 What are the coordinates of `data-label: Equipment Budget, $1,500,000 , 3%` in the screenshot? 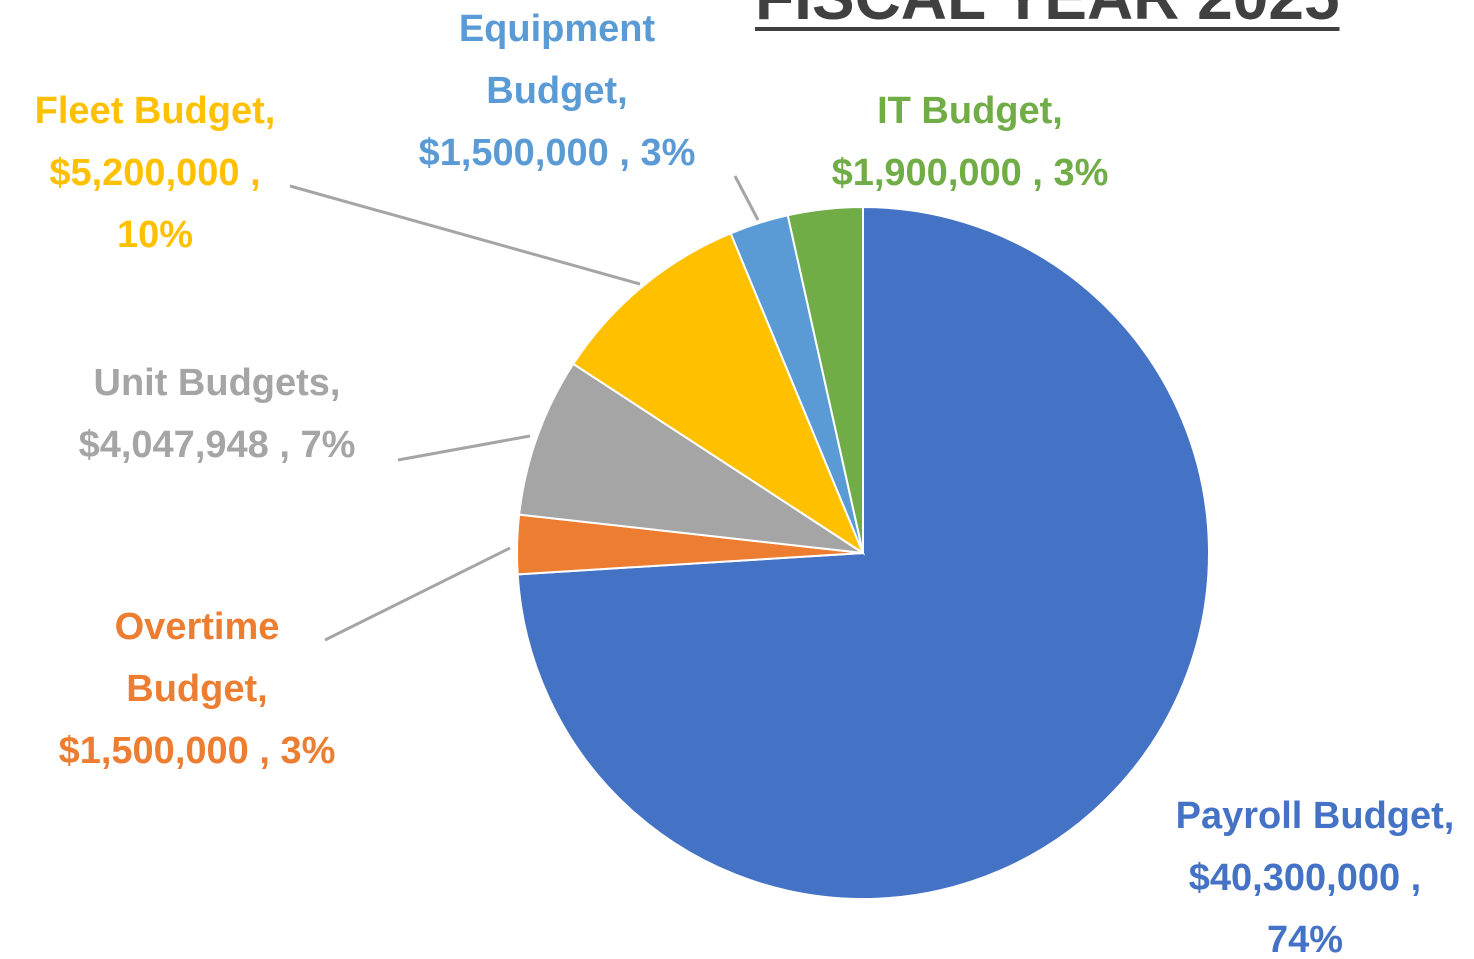 It's located at (557, 92).